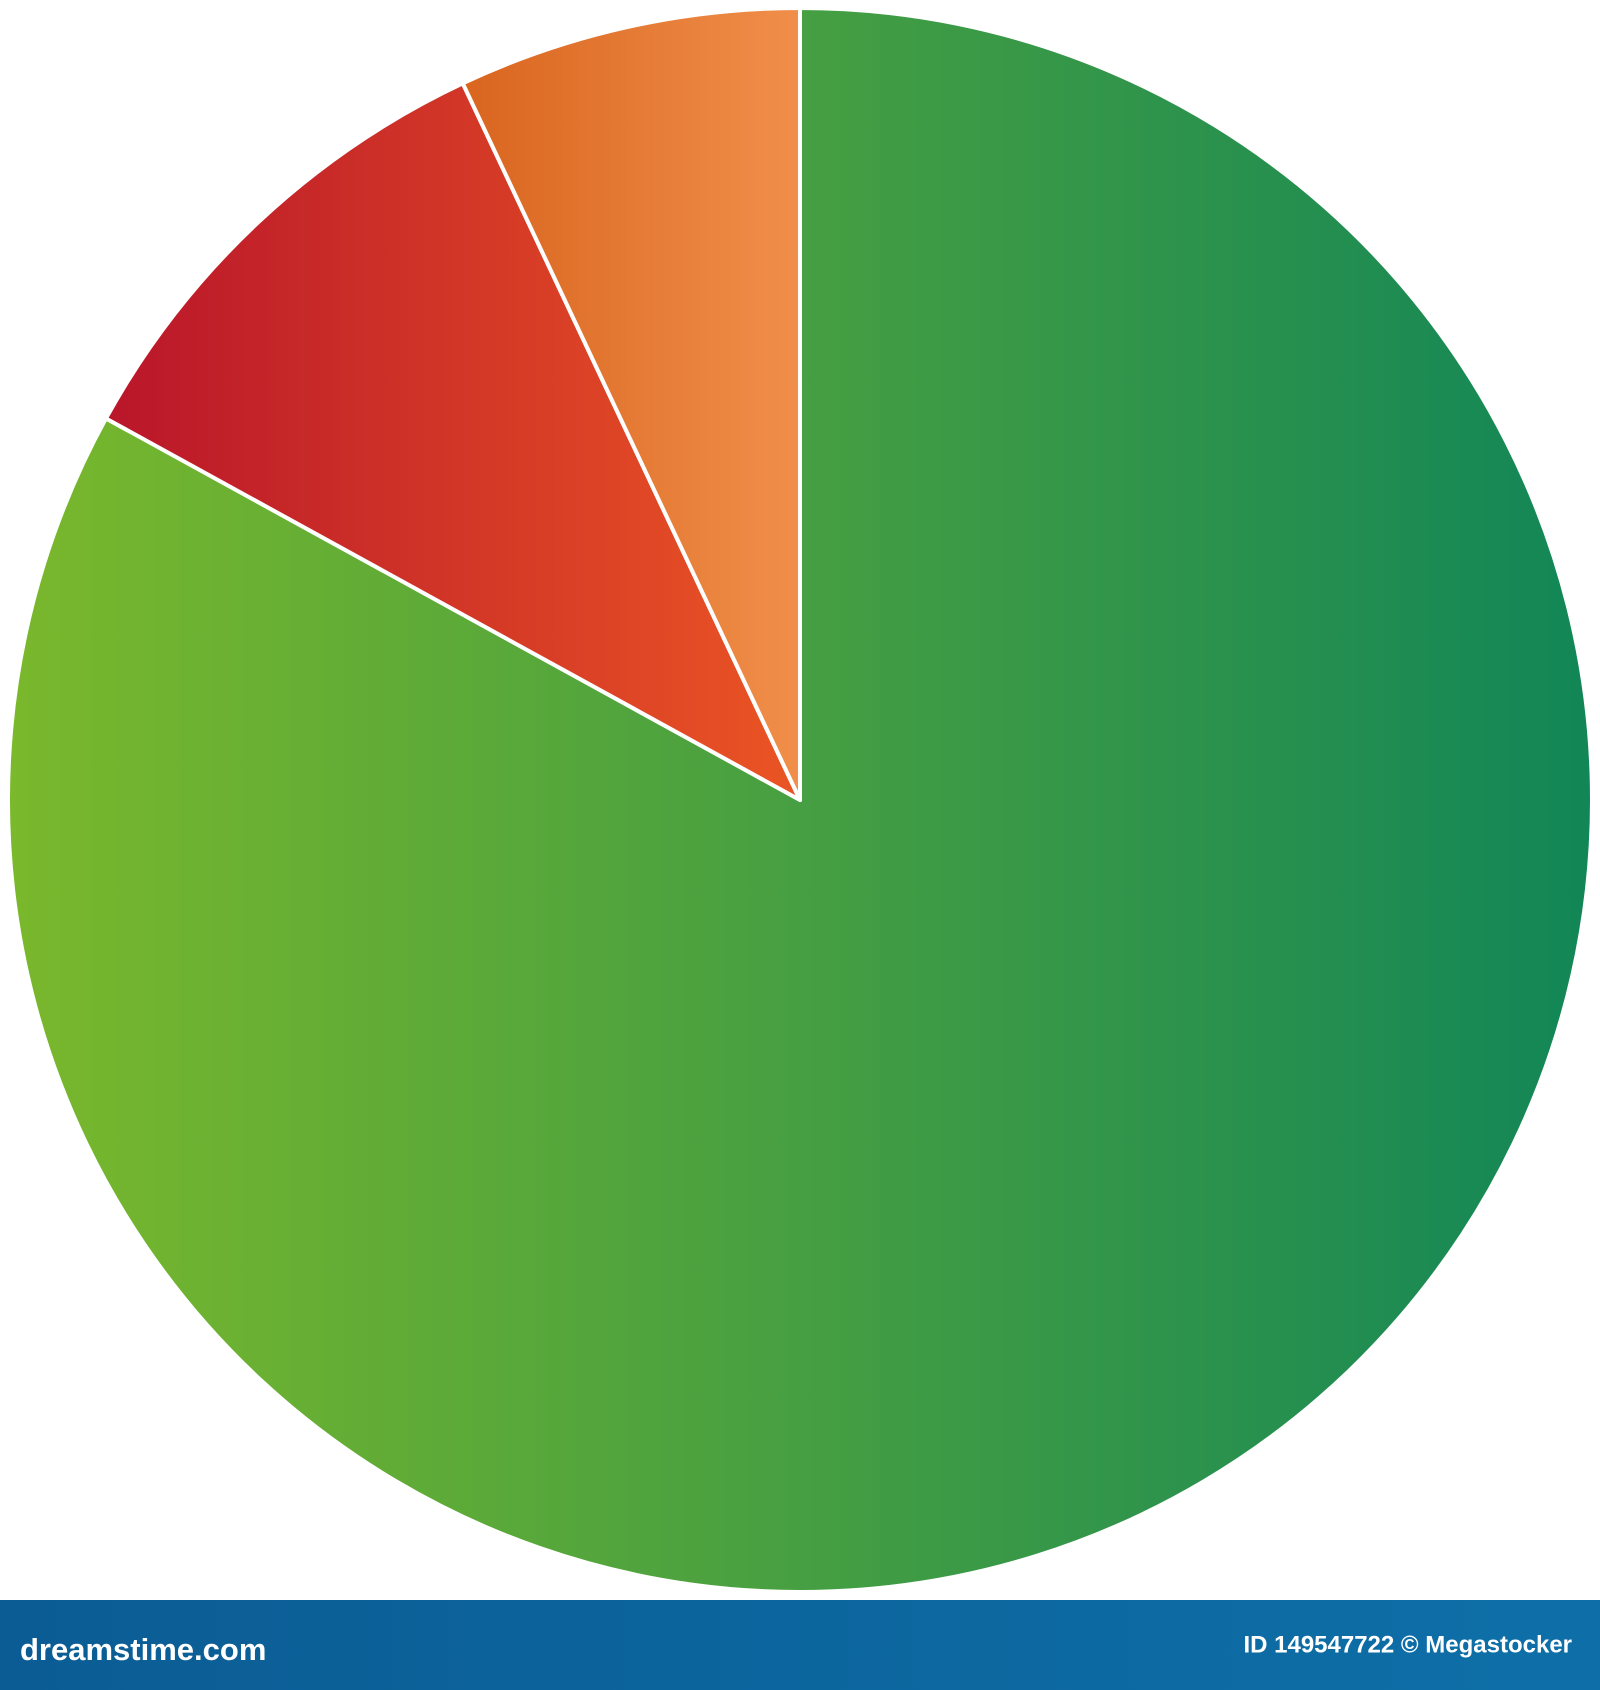  Describe the element at coordinates (143, 1649) in the screenshot. I see `footer-site: dreamstime.com` at that location.